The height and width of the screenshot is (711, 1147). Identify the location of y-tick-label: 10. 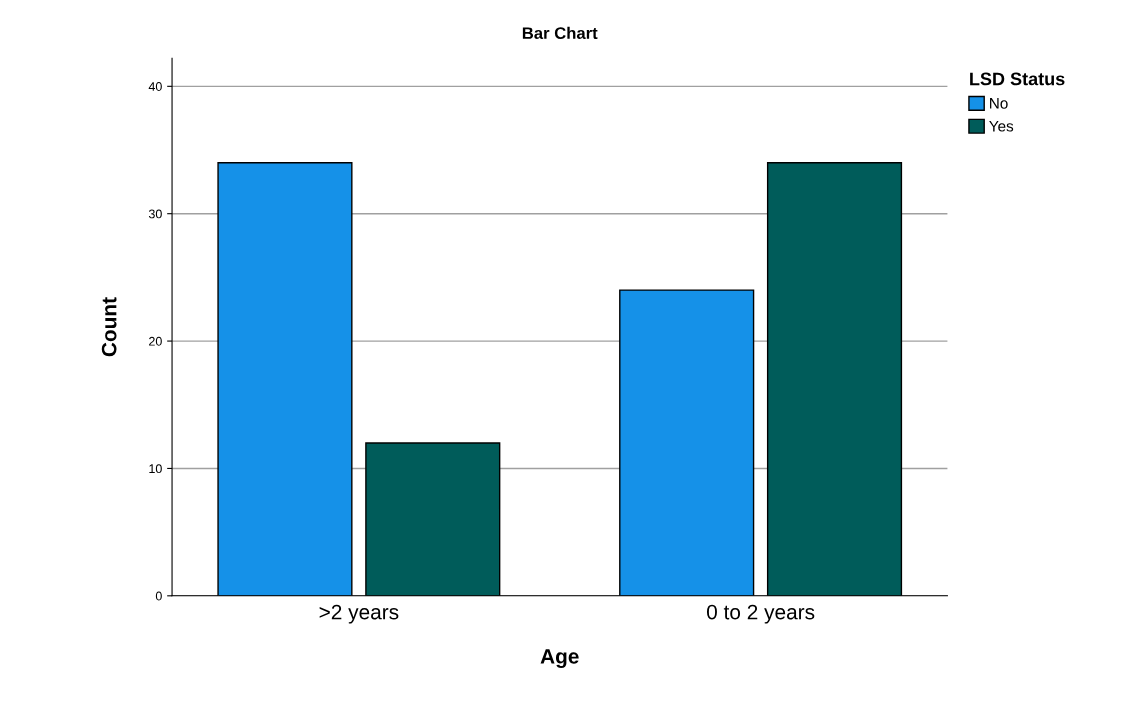
(155, 469).